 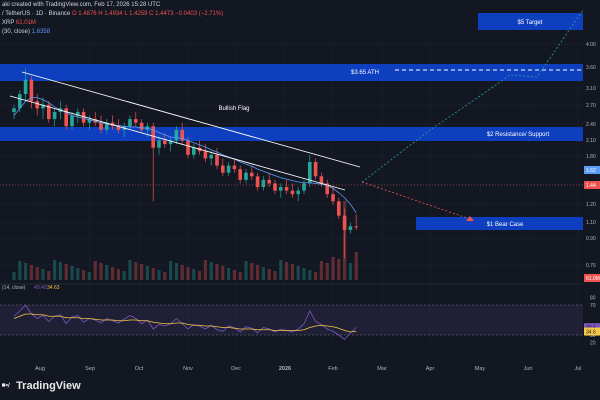 What do you see at coordinates (530, 23) in the screenshot?
I see `target-label: $5 Target` at bounding box center [530, 23].